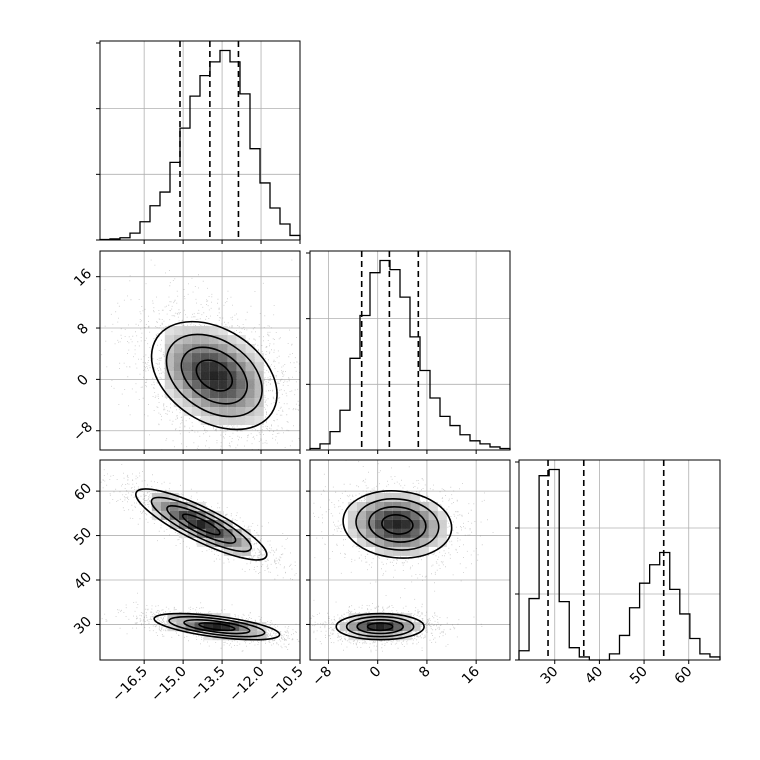  What do you see at coordinates (130, 685) in the screenshot?
I see `tick-label-x-bottom-0: −16.5` at bounding box center [130, 685].